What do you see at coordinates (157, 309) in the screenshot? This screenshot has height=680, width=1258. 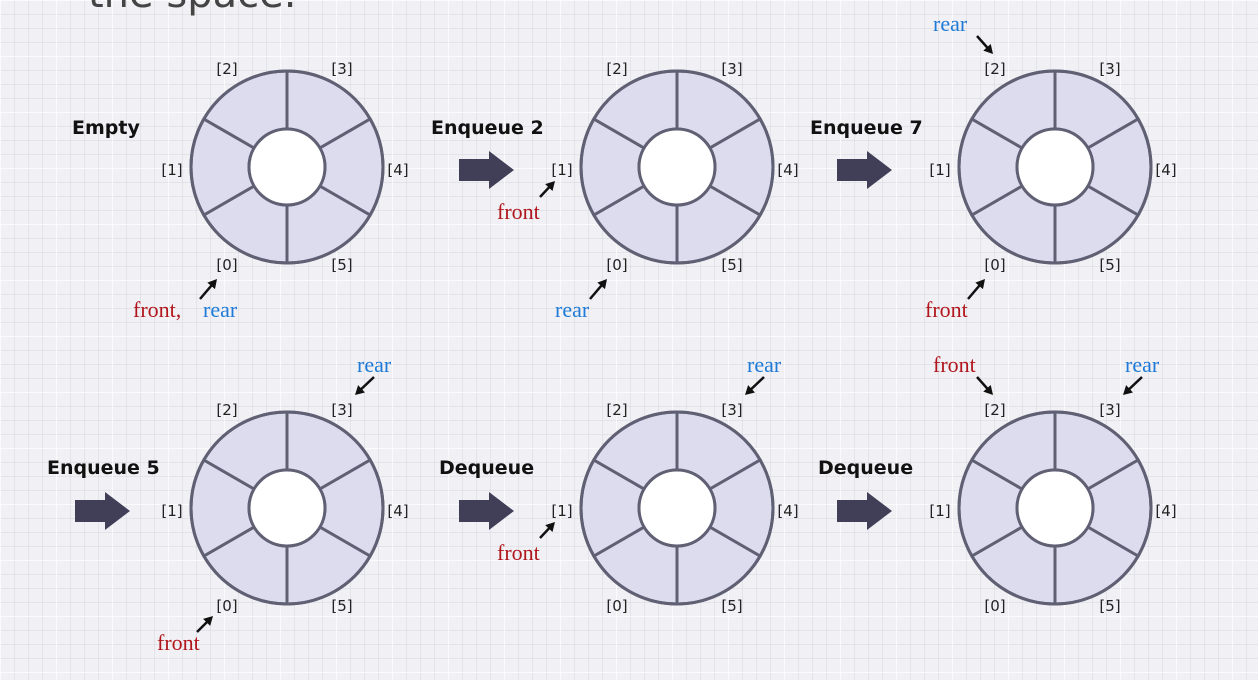 I see `front-pointer-label: front,` at bounding box center [157, 309].